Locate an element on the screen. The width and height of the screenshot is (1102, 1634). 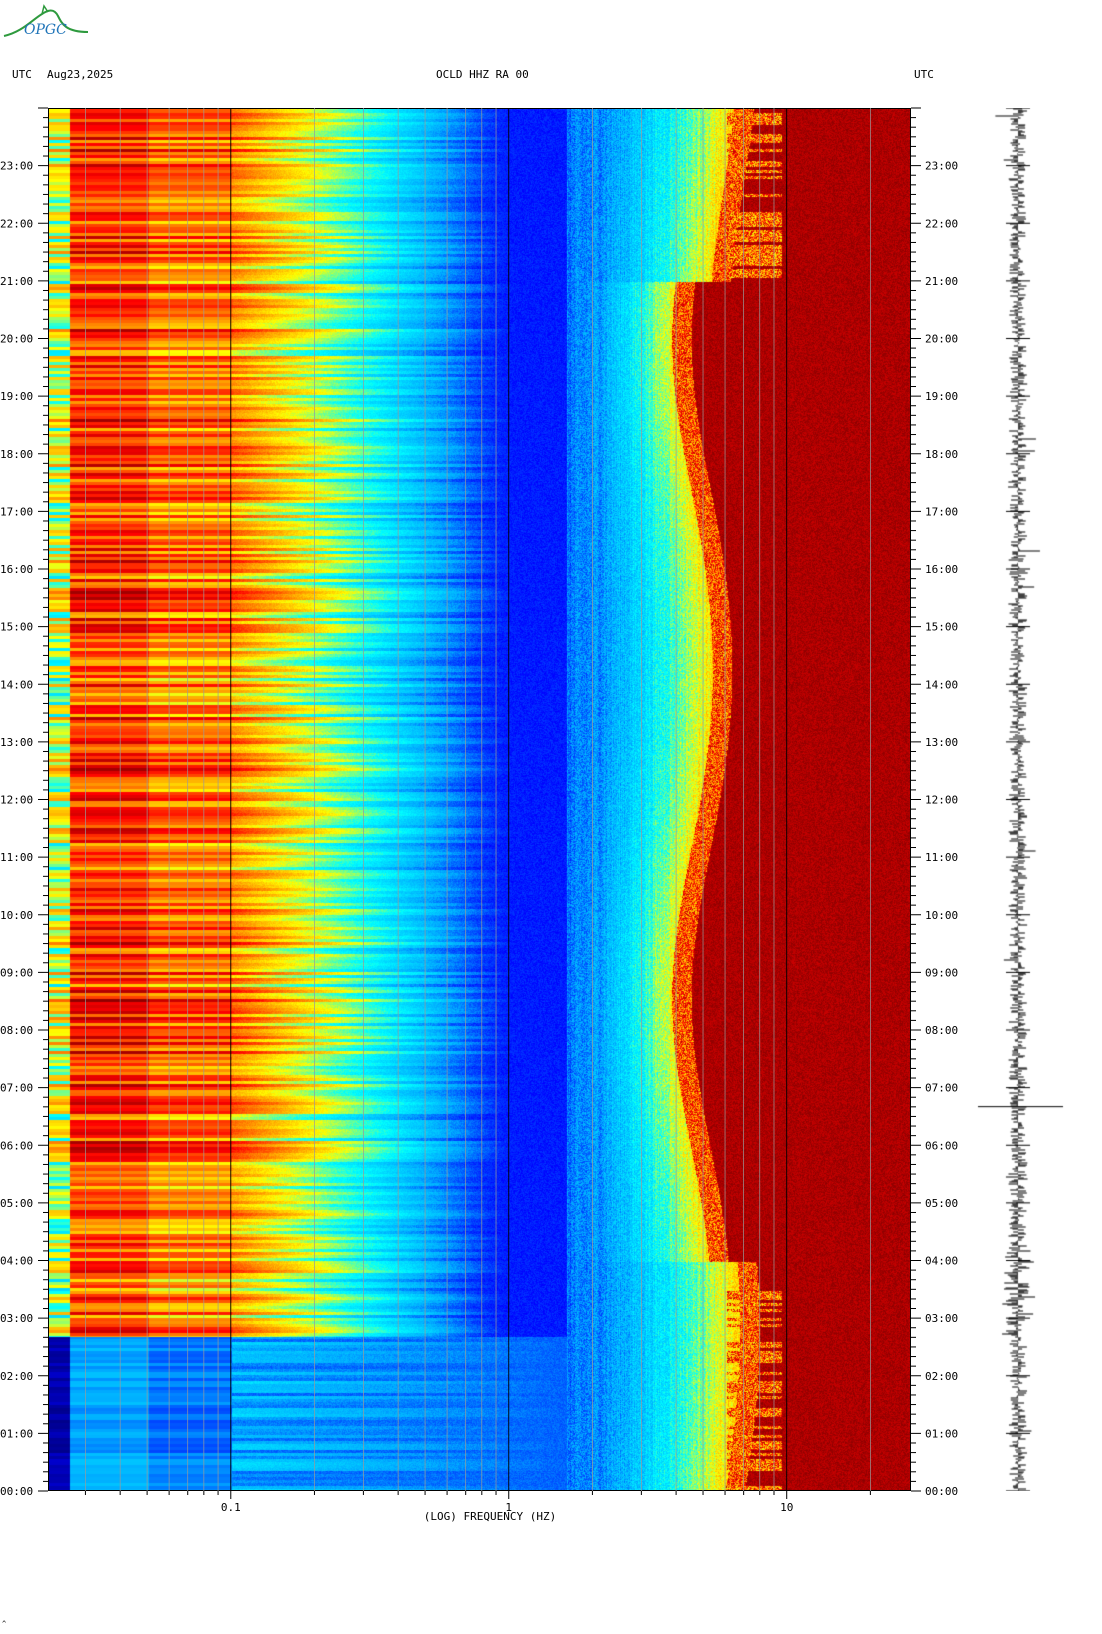
y-tick-label-right: 13:00 is located at coordinates (941, 742).